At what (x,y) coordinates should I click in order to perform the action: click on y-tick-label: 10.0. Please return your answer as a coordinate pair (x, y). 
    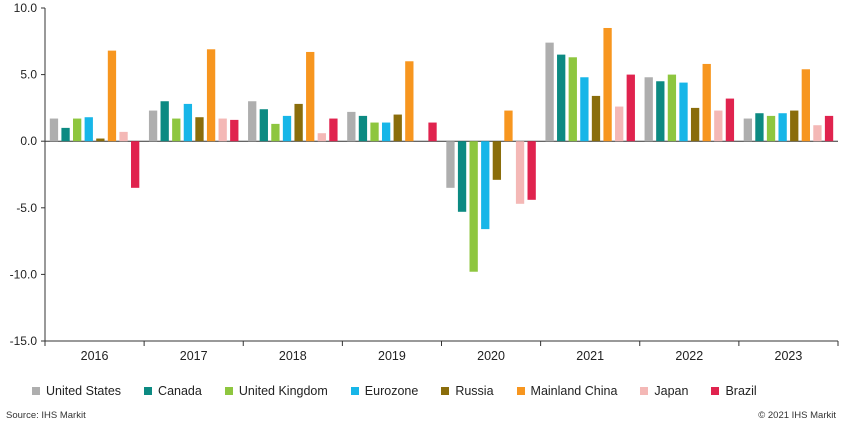
    Looking at the image, I should click on (26, 8).